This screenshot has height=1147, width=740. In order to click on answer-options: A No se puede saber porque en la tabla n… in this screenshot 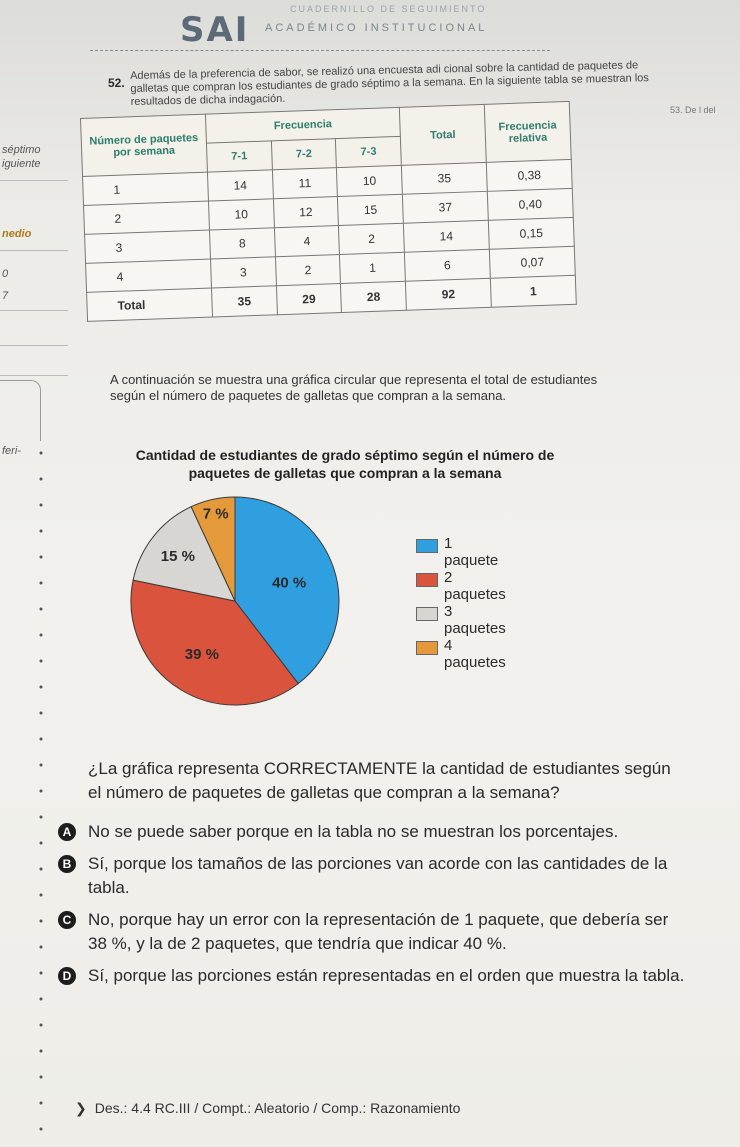, I will do `click(374, 908)`.